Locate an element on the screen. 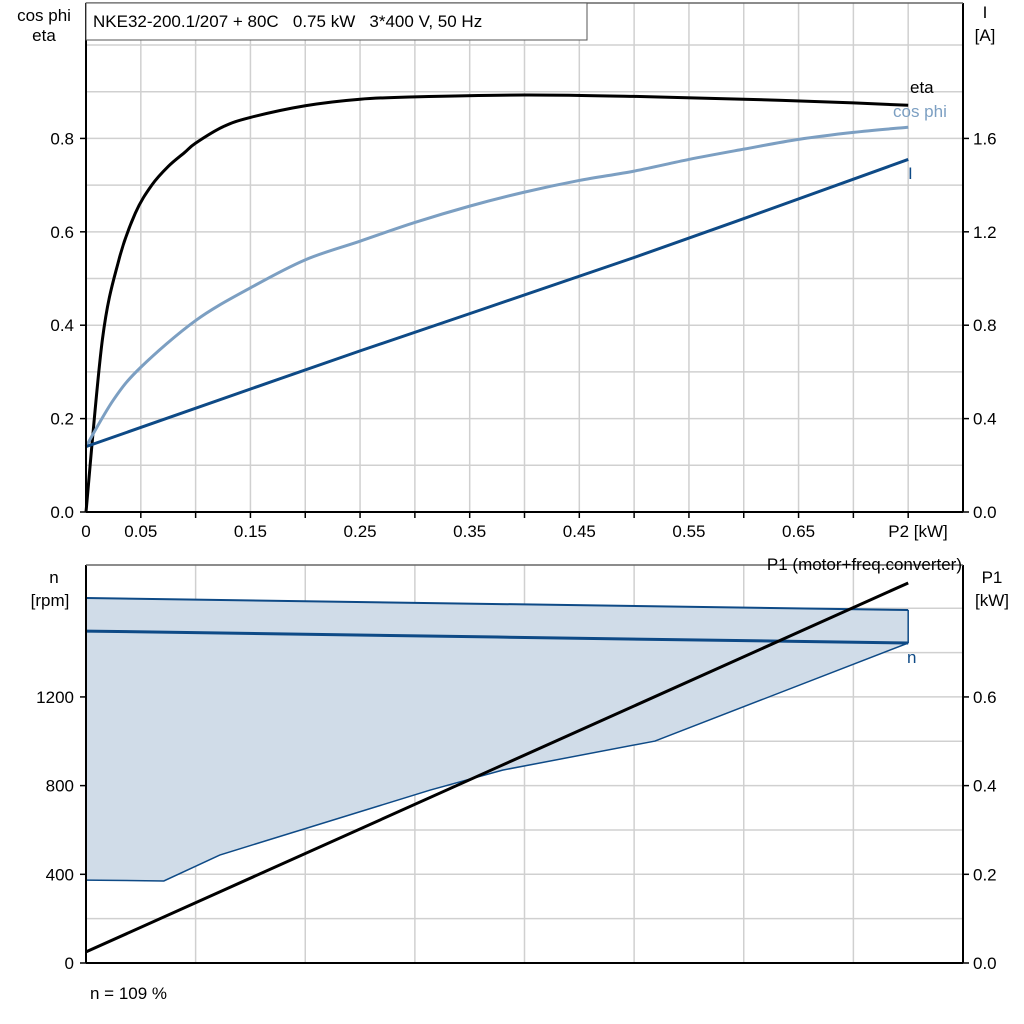 This screenshot has width=1024, height=1024. title-box is located at coordinates (336, 21).